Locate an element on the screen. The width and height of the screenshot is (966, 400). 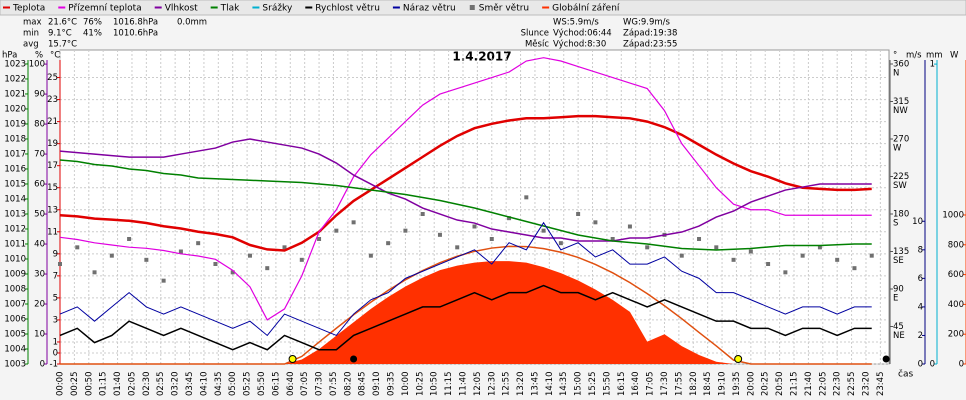
x-tick-label: 15:50 is located at coordinates (607, 384).